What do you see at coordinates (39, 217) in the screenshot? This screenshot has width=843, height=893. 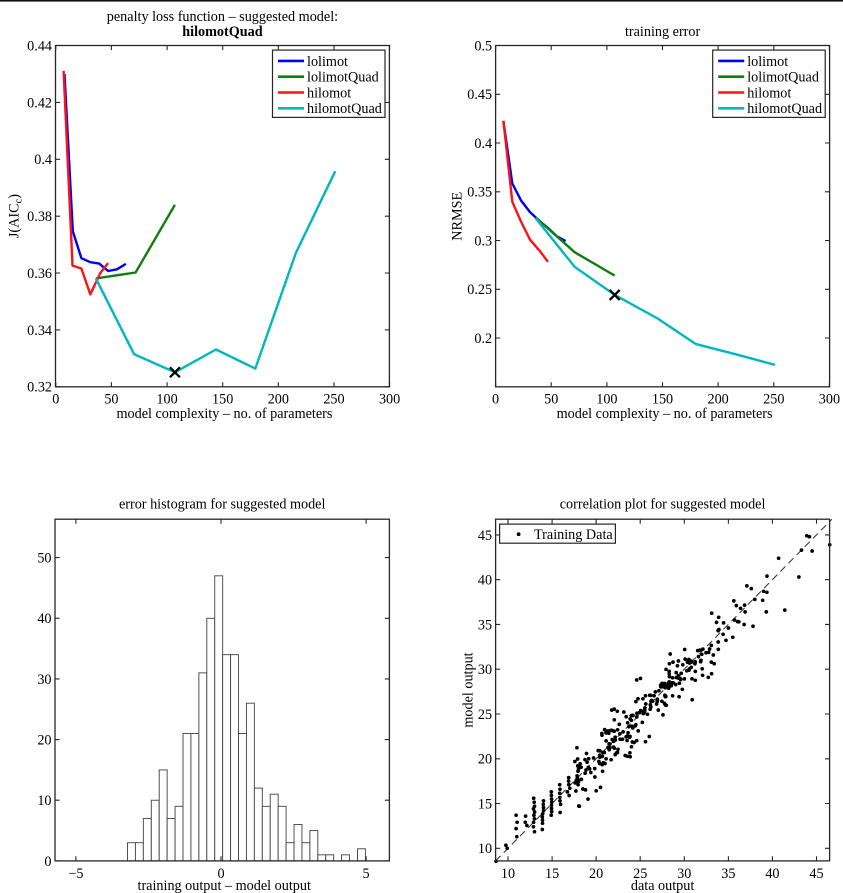 I see `svg-text: 0.38` at bounding box center [39, 217].